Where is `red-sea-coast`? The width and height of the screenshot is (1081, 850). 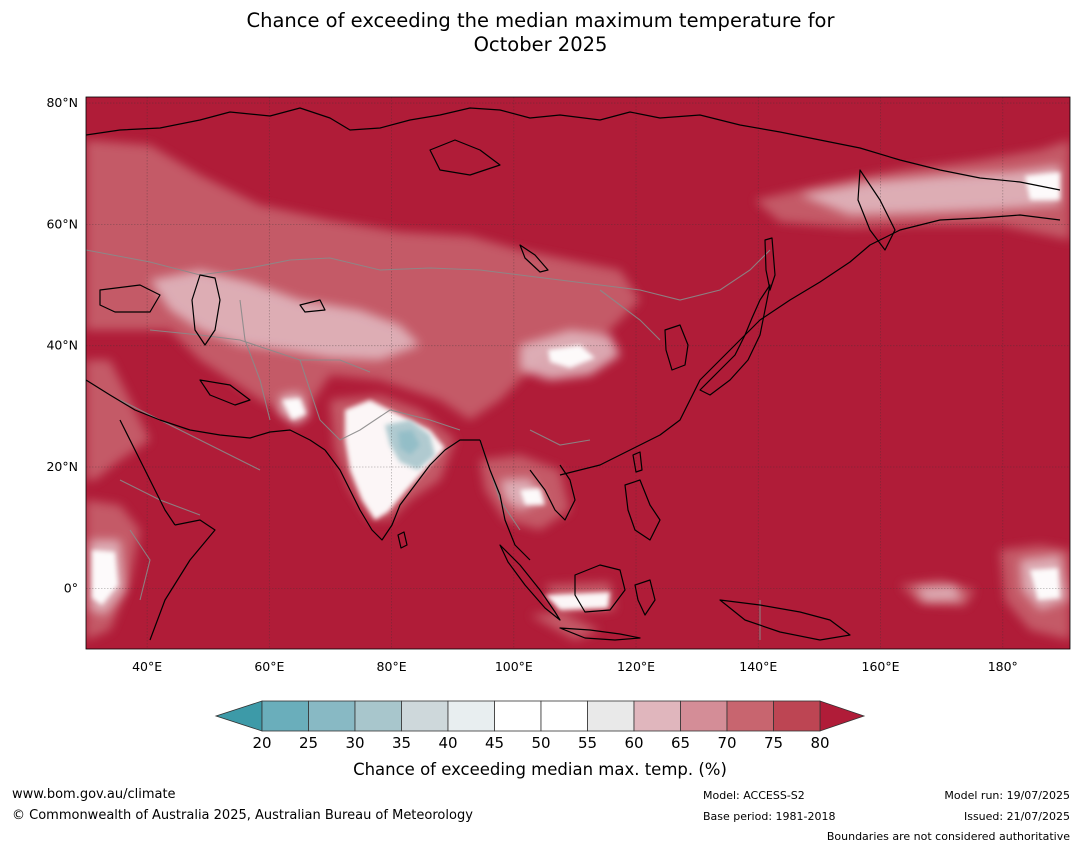 red-sea-coast is located at coordinates (147, 472).